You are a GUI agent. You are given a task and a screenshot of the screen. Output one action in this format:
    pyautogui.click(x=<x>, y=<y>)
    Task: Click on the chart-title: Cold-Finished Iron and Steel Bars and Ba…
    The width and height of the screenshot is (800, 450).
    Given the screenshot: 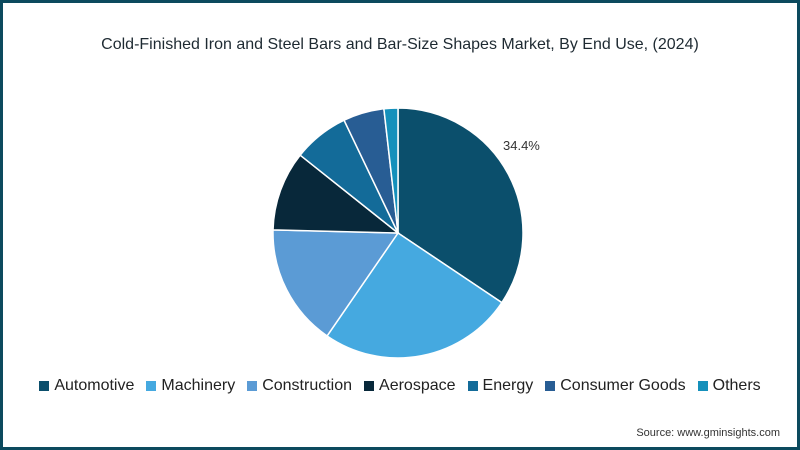 What is the action you would take?
    pyautogui.click(x=400, y=44)
    